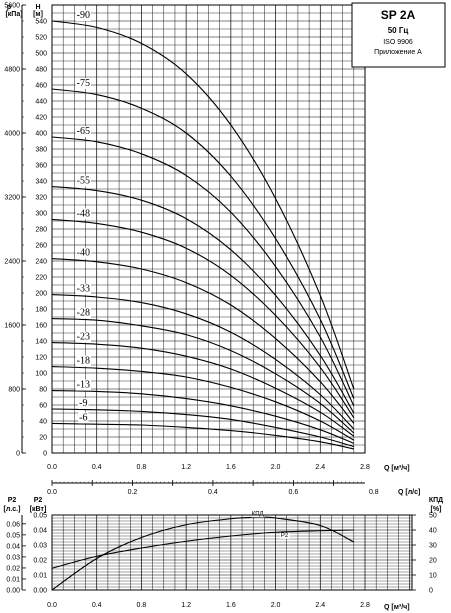 The image size is (451, 613). I want to click on pump-annex: Приложение А, so click(398, 52).